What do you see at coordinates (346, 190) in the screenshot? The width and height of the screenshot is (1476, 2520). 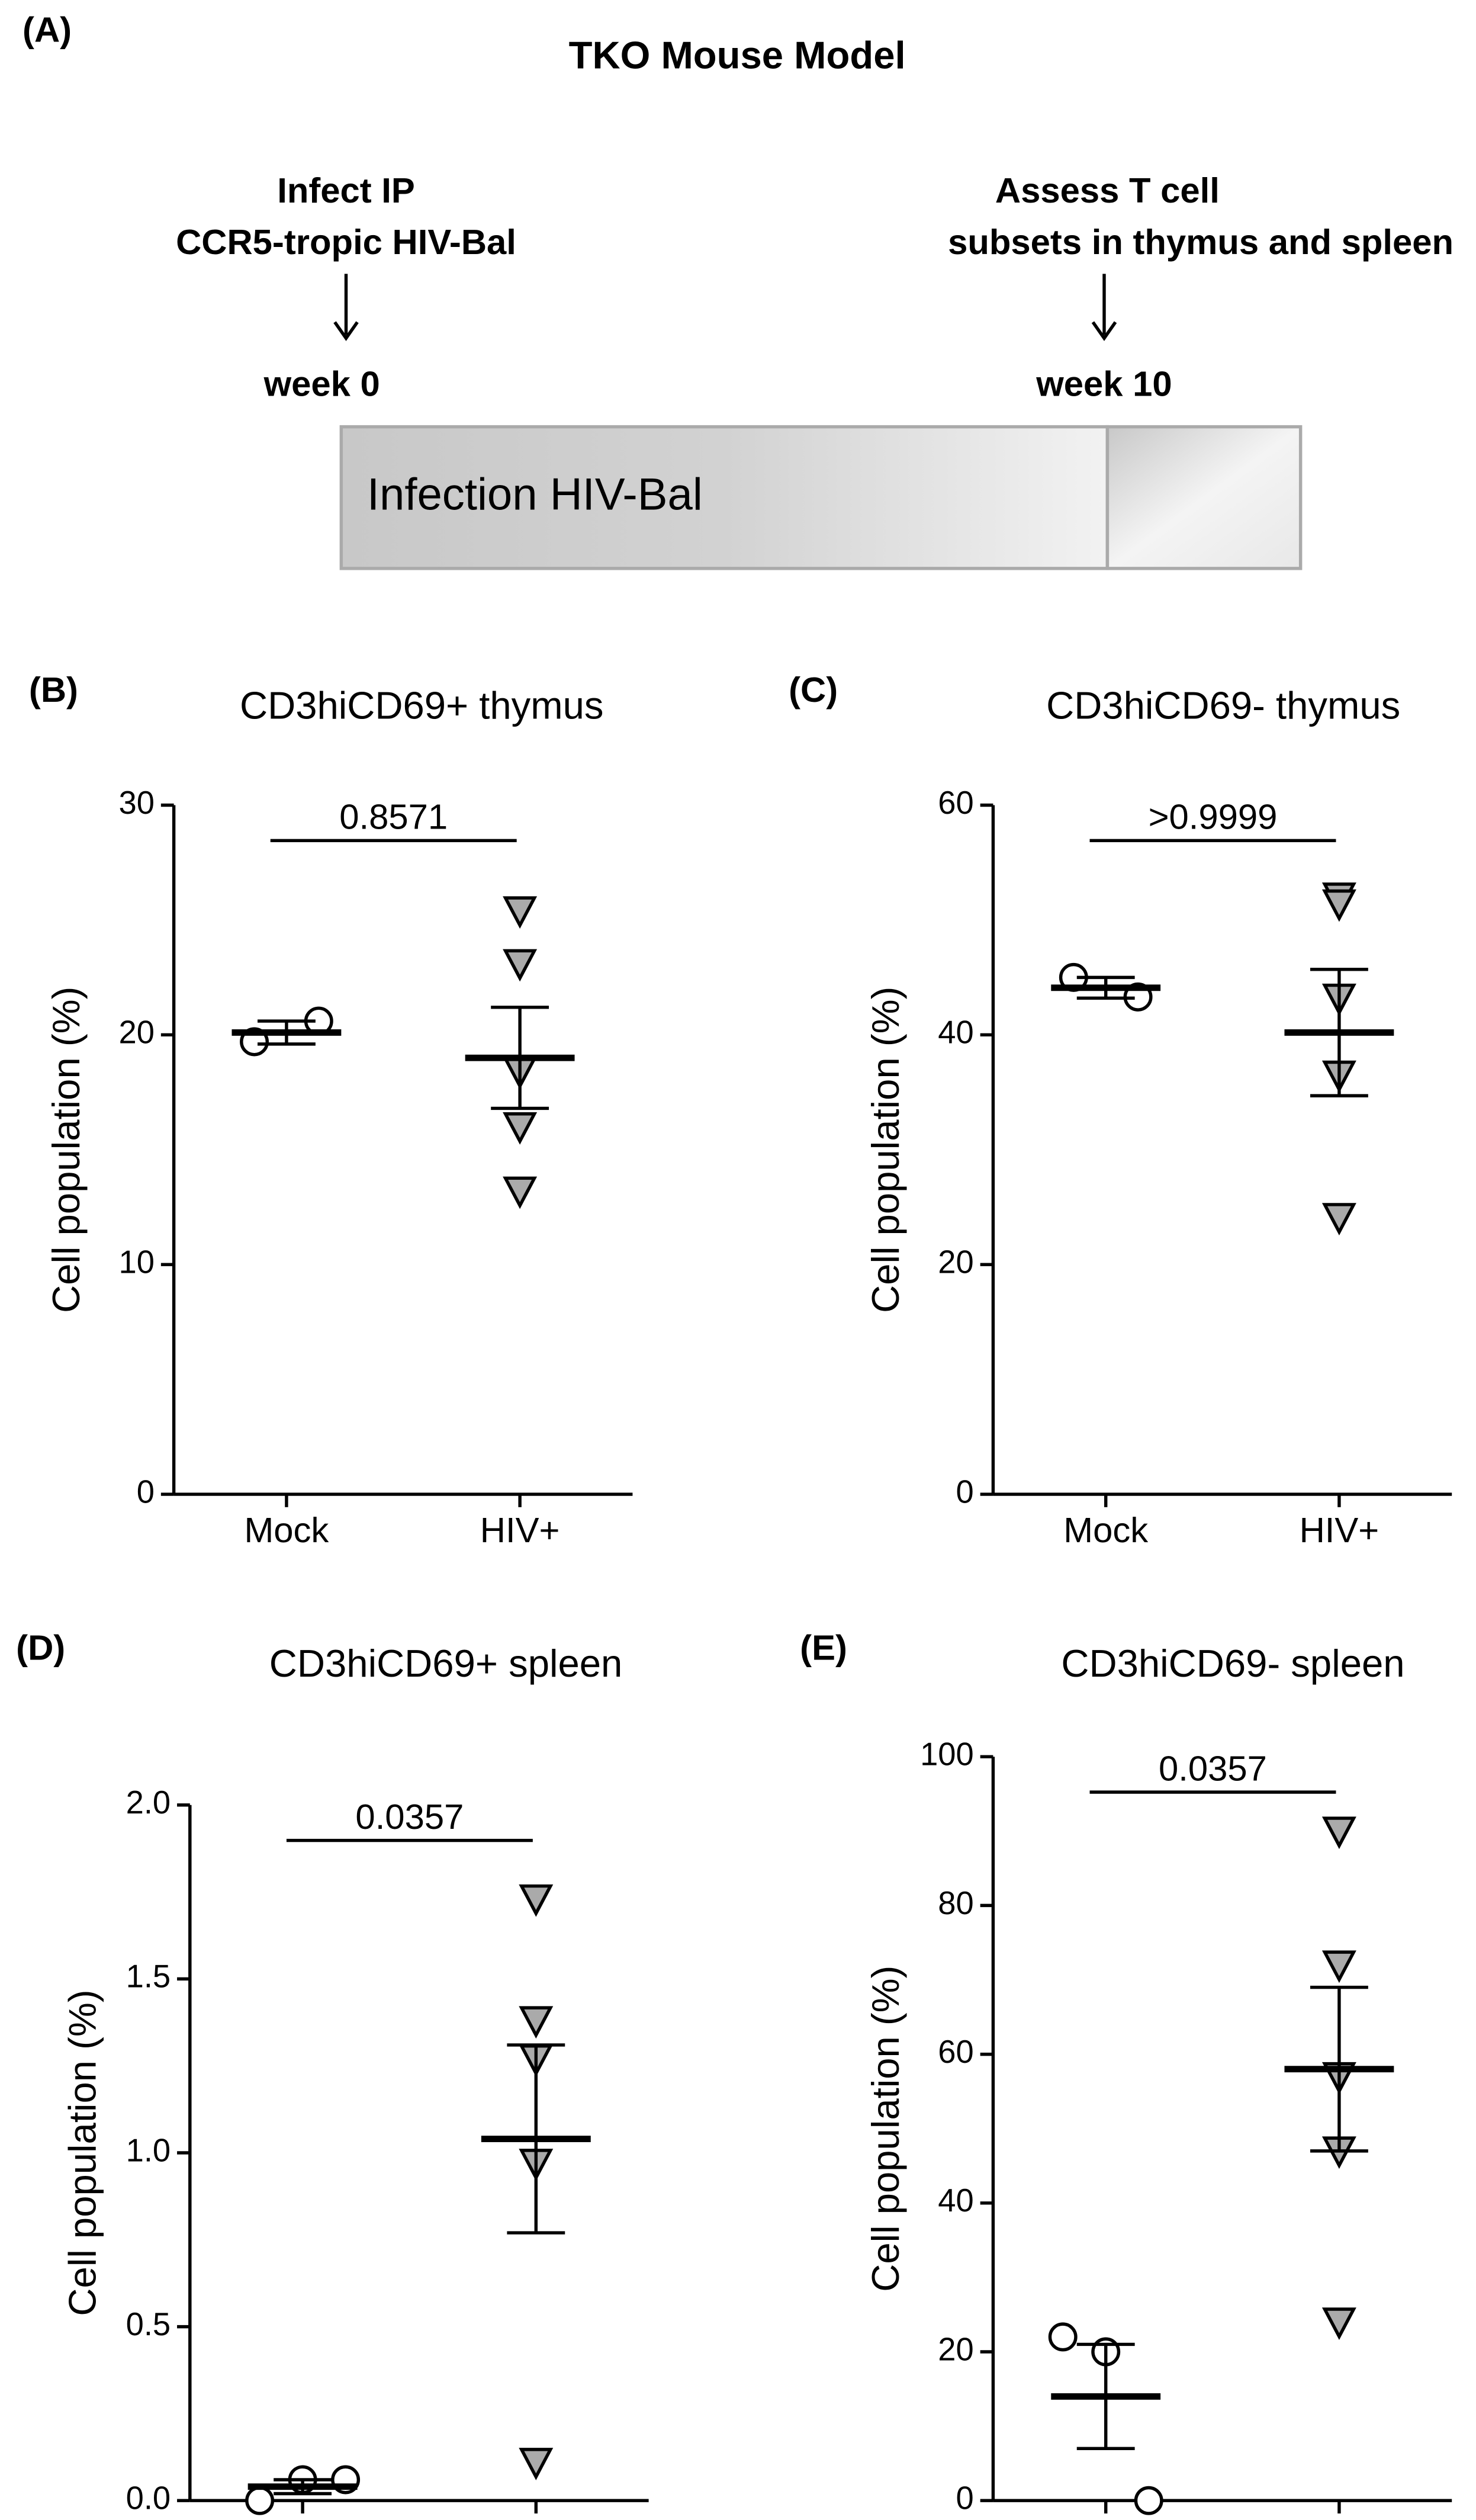 I see `event-text: Infect IP` at bounding box center [346, 190].